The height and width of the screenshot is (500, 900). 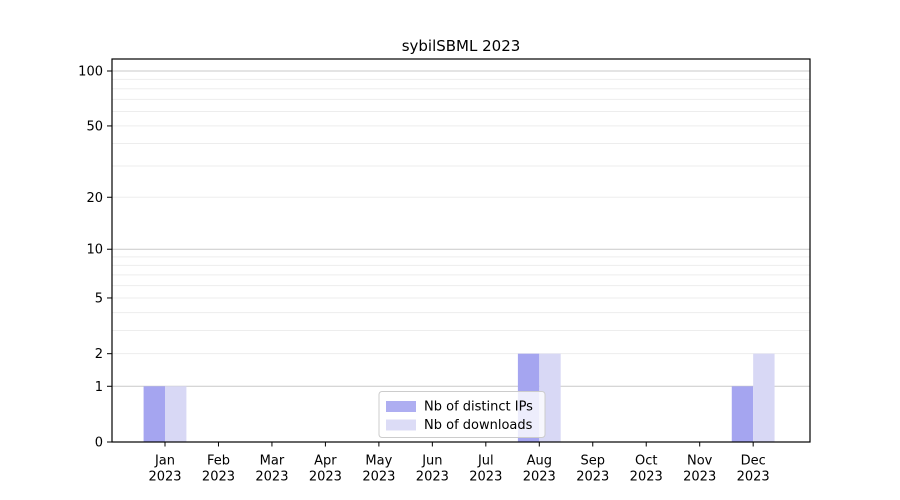 What do you see at coordinates (461, 46) in the screenshot?
I see `chart-title: sybilSBML 2023` at bounding box center [461, 46].